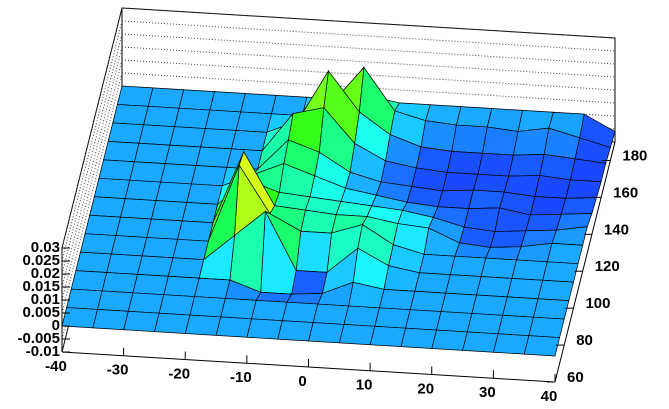  I want to click on y-tick-label: 140, so click(616, 229).